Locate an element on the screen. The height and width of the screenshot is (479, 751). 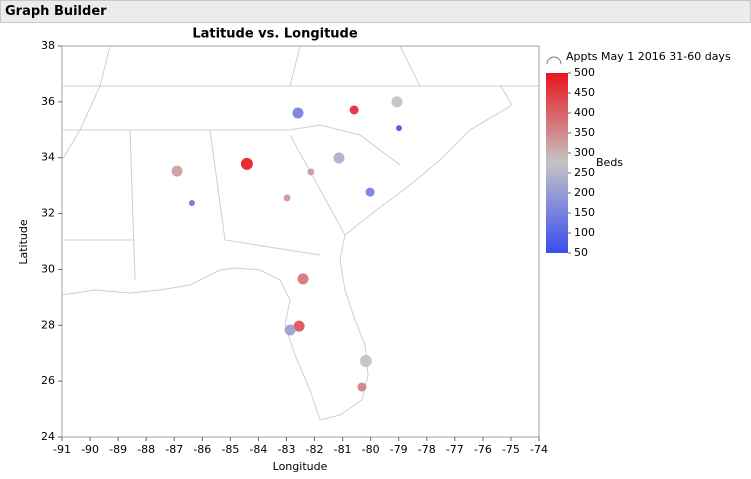
color-scale-bar is located at coordinates (557, 163).